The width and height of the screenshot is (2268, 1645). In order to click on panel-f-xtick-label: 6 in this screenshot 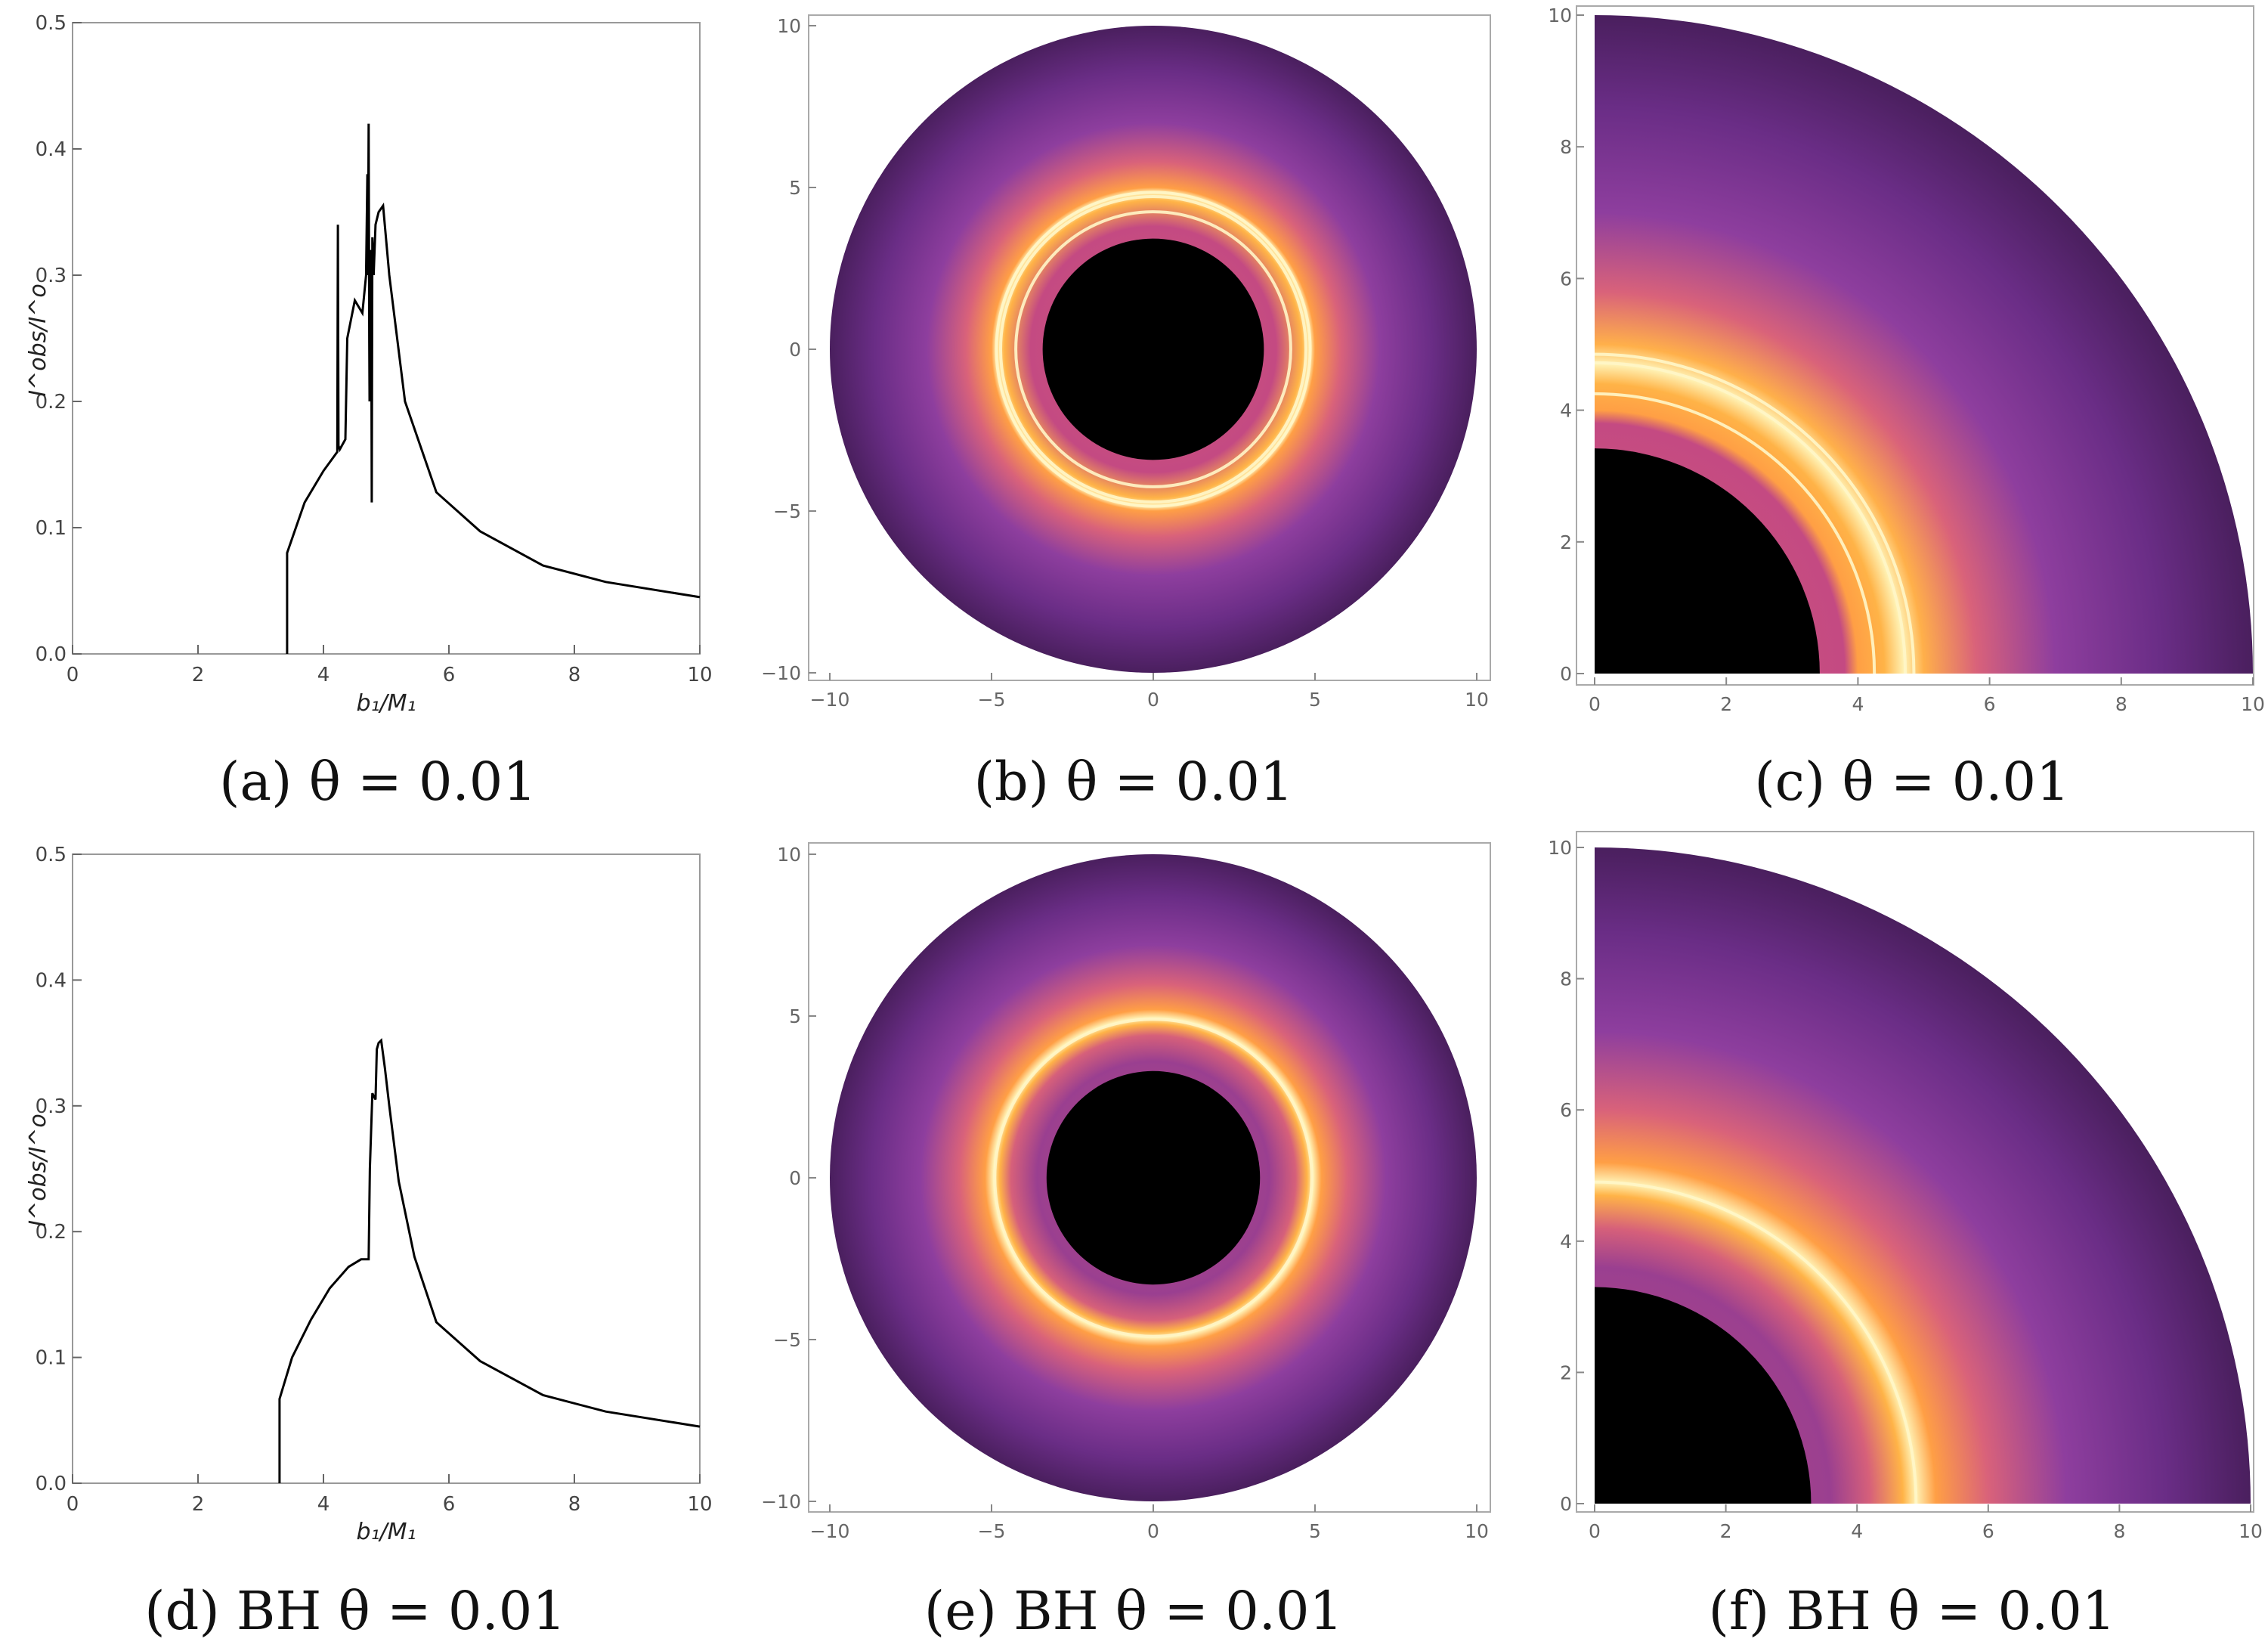, I will do `click(1988, 1531)`.